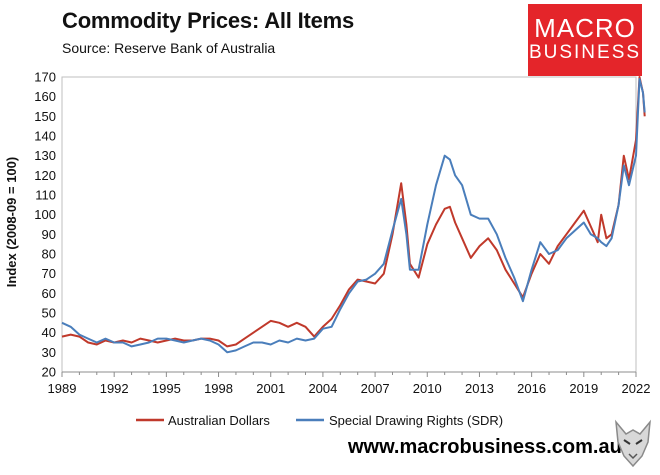 The height and width of the screenshot is (475, 660). Describe the element at coordinates (45, 116) in the screenshot. I see `y-tick-label: 150` at that location.